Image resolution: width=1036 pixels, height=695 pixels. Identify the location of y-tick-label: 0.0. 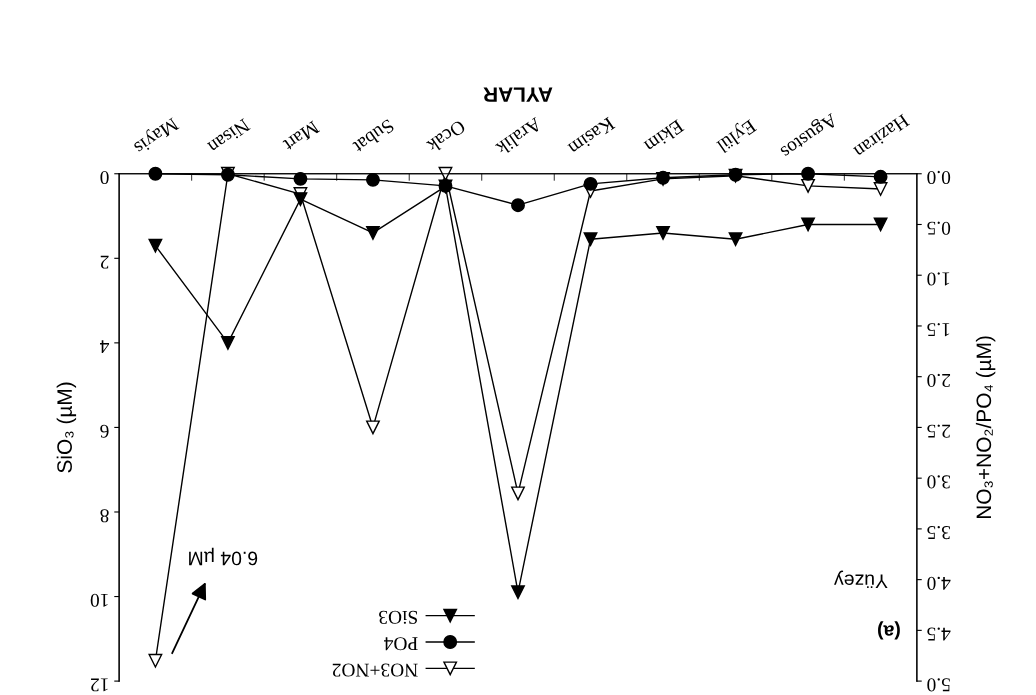
(939, 177).